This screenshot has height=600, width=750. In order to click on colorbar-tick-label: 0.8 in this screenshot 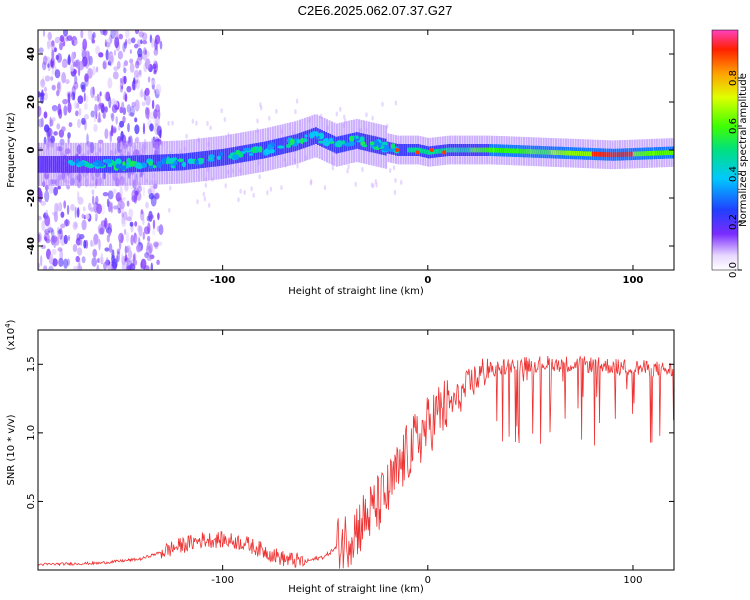, I will do `click(733, 78)`.